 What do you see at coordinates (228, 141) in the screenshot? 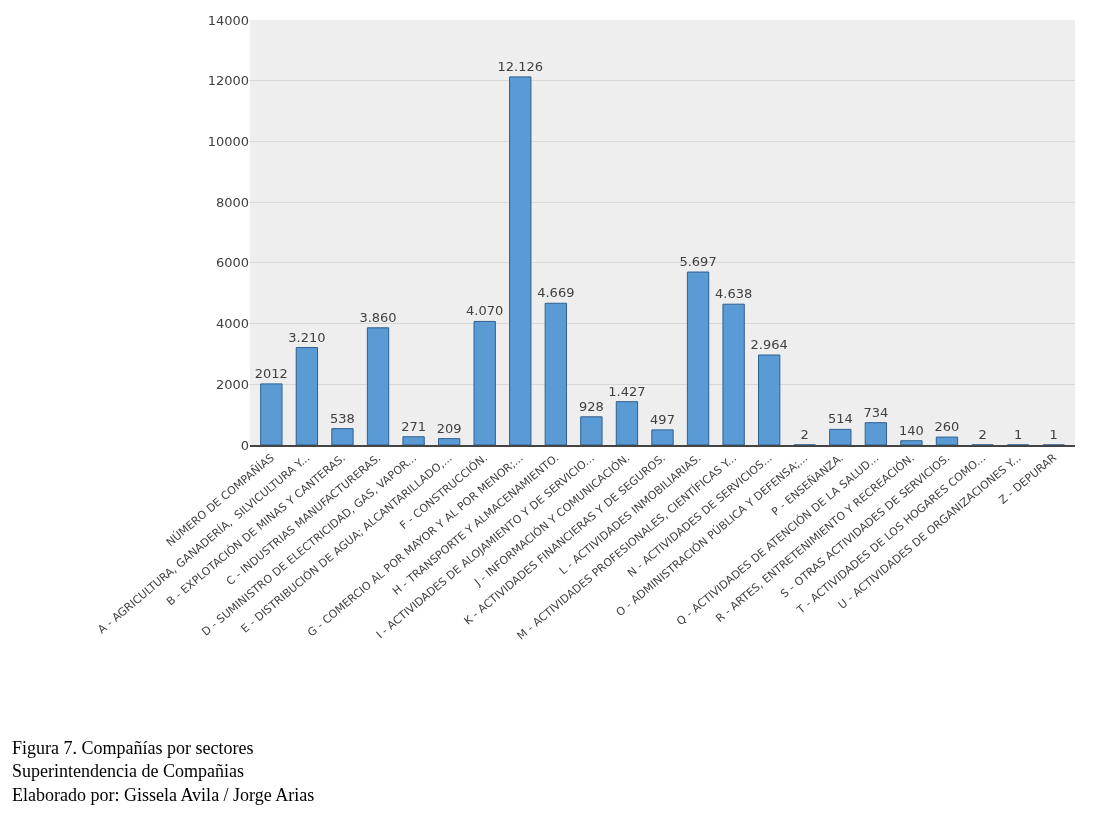
I see `y-tick-label: 10000` at bounding box center [228, 141].